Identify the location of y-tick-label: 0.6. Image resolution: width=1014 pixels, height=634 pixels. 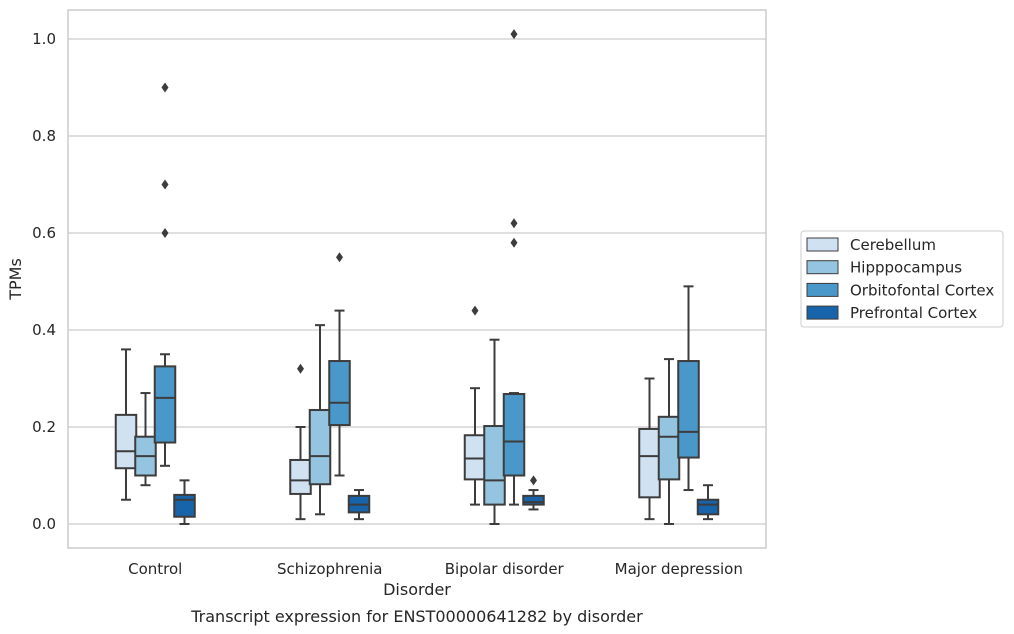
(44, 233).